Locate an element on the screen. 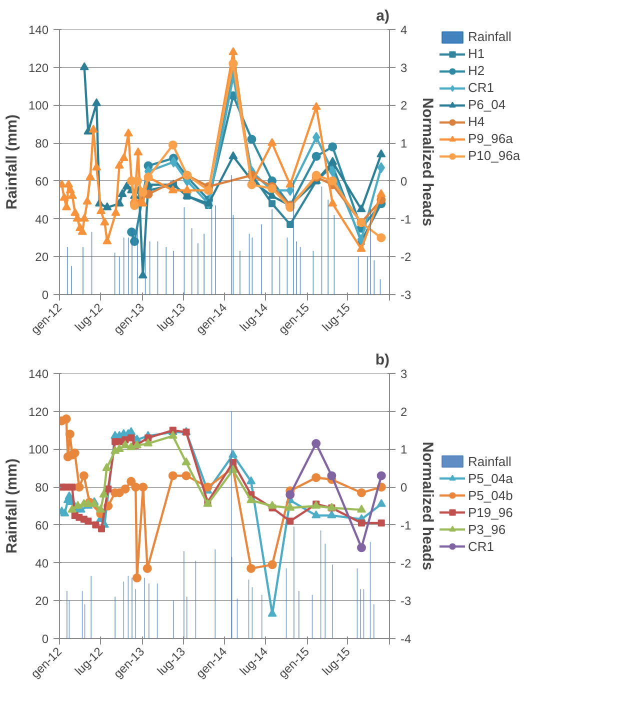 This screenshot has height=725, width=626. chart-title: b) is located at coordinates (382, 360).